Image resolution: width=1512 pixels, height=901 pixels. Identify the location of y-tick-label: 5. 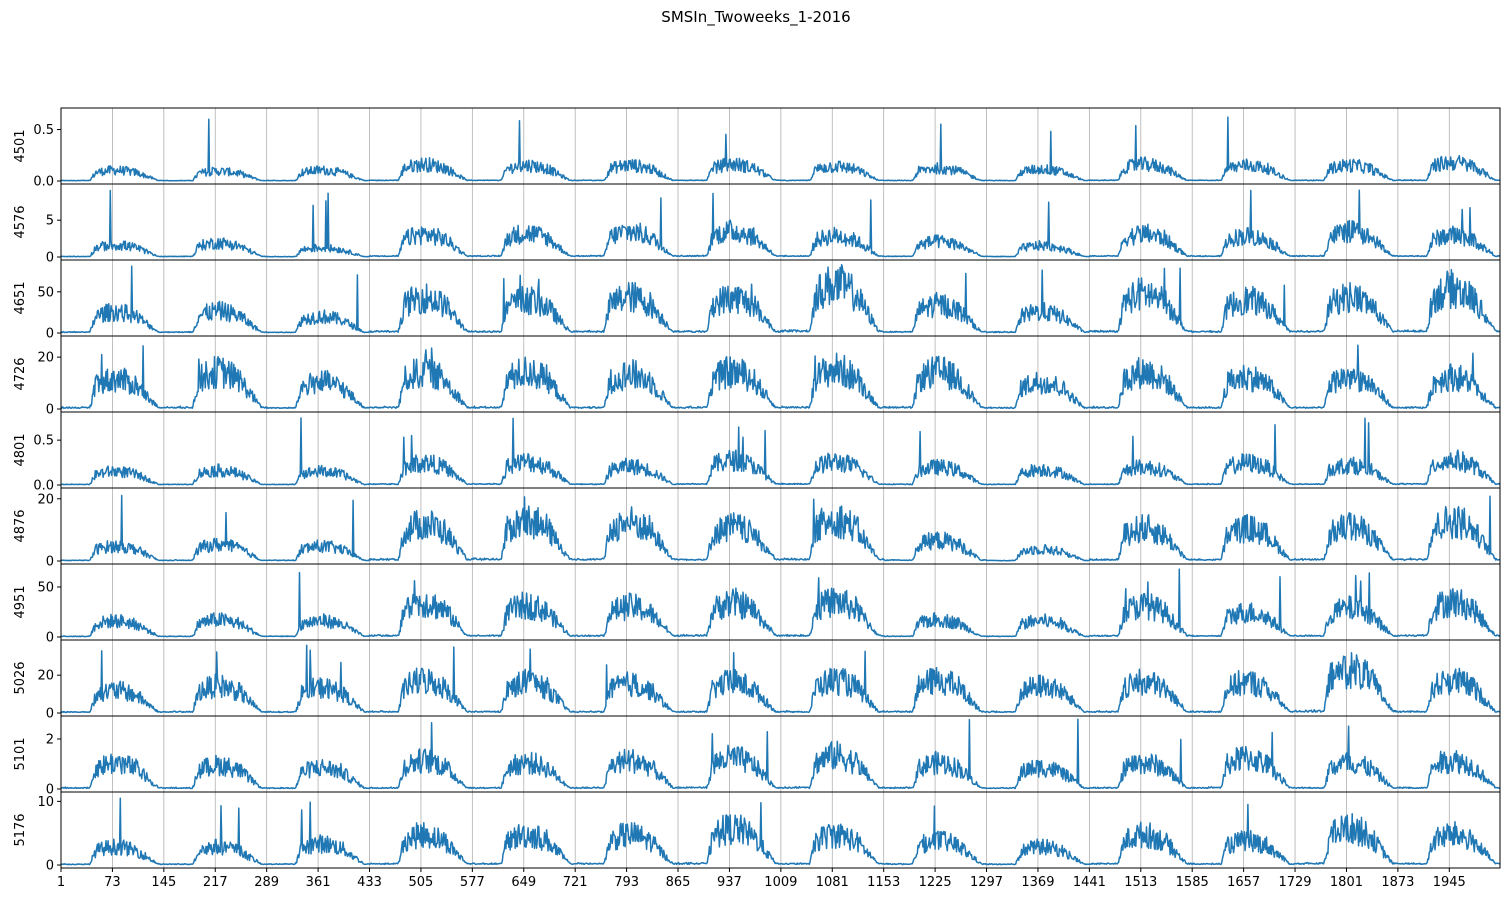
(50, 221).